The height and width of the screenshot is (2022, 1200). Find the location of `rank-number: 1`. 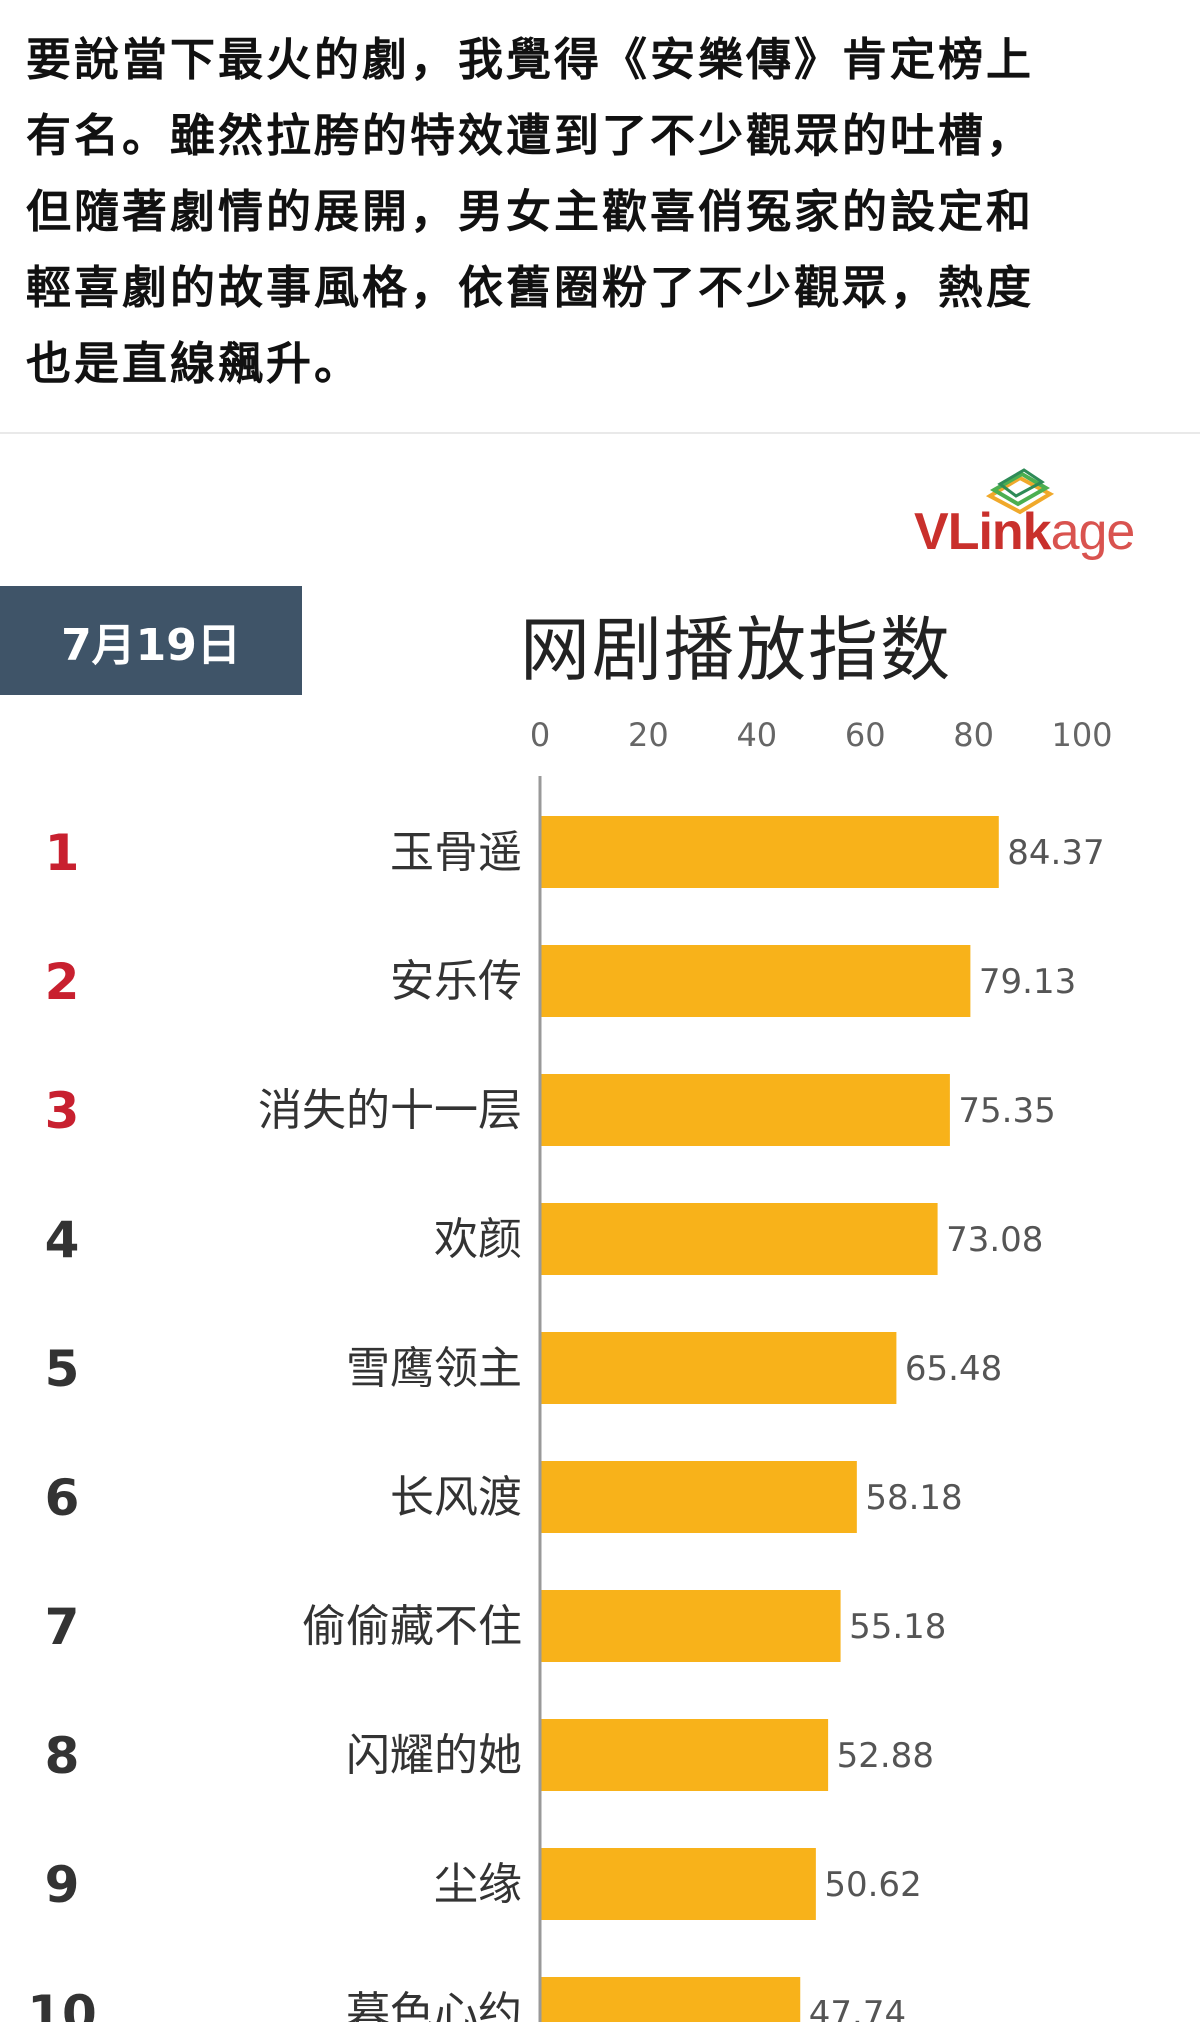

rank-number: 1 is located at coordinates (62, 853).